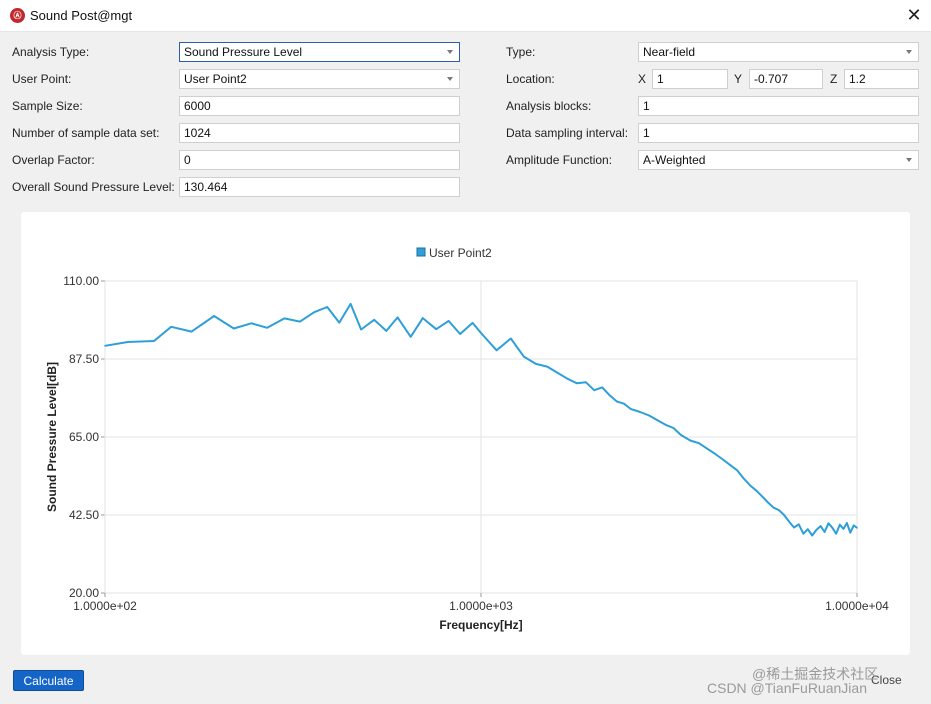  Describe the element at coordinates (319, 79) in the screenshot. I see `user-point-select: User Point2` at that location.